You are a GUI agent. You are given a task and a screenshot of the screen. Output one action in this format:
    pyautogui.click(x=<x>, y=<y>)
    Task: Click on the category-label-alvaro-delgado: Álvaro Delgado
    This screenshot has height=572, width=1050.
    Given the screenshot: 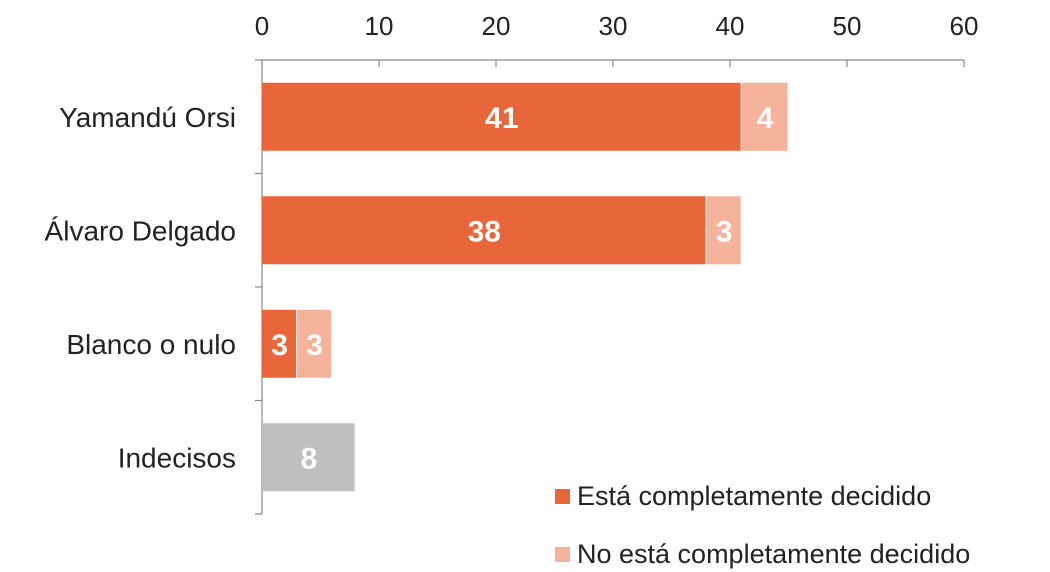 What is the action you would take?
    pyautogui.click(x=140, y=230)
    